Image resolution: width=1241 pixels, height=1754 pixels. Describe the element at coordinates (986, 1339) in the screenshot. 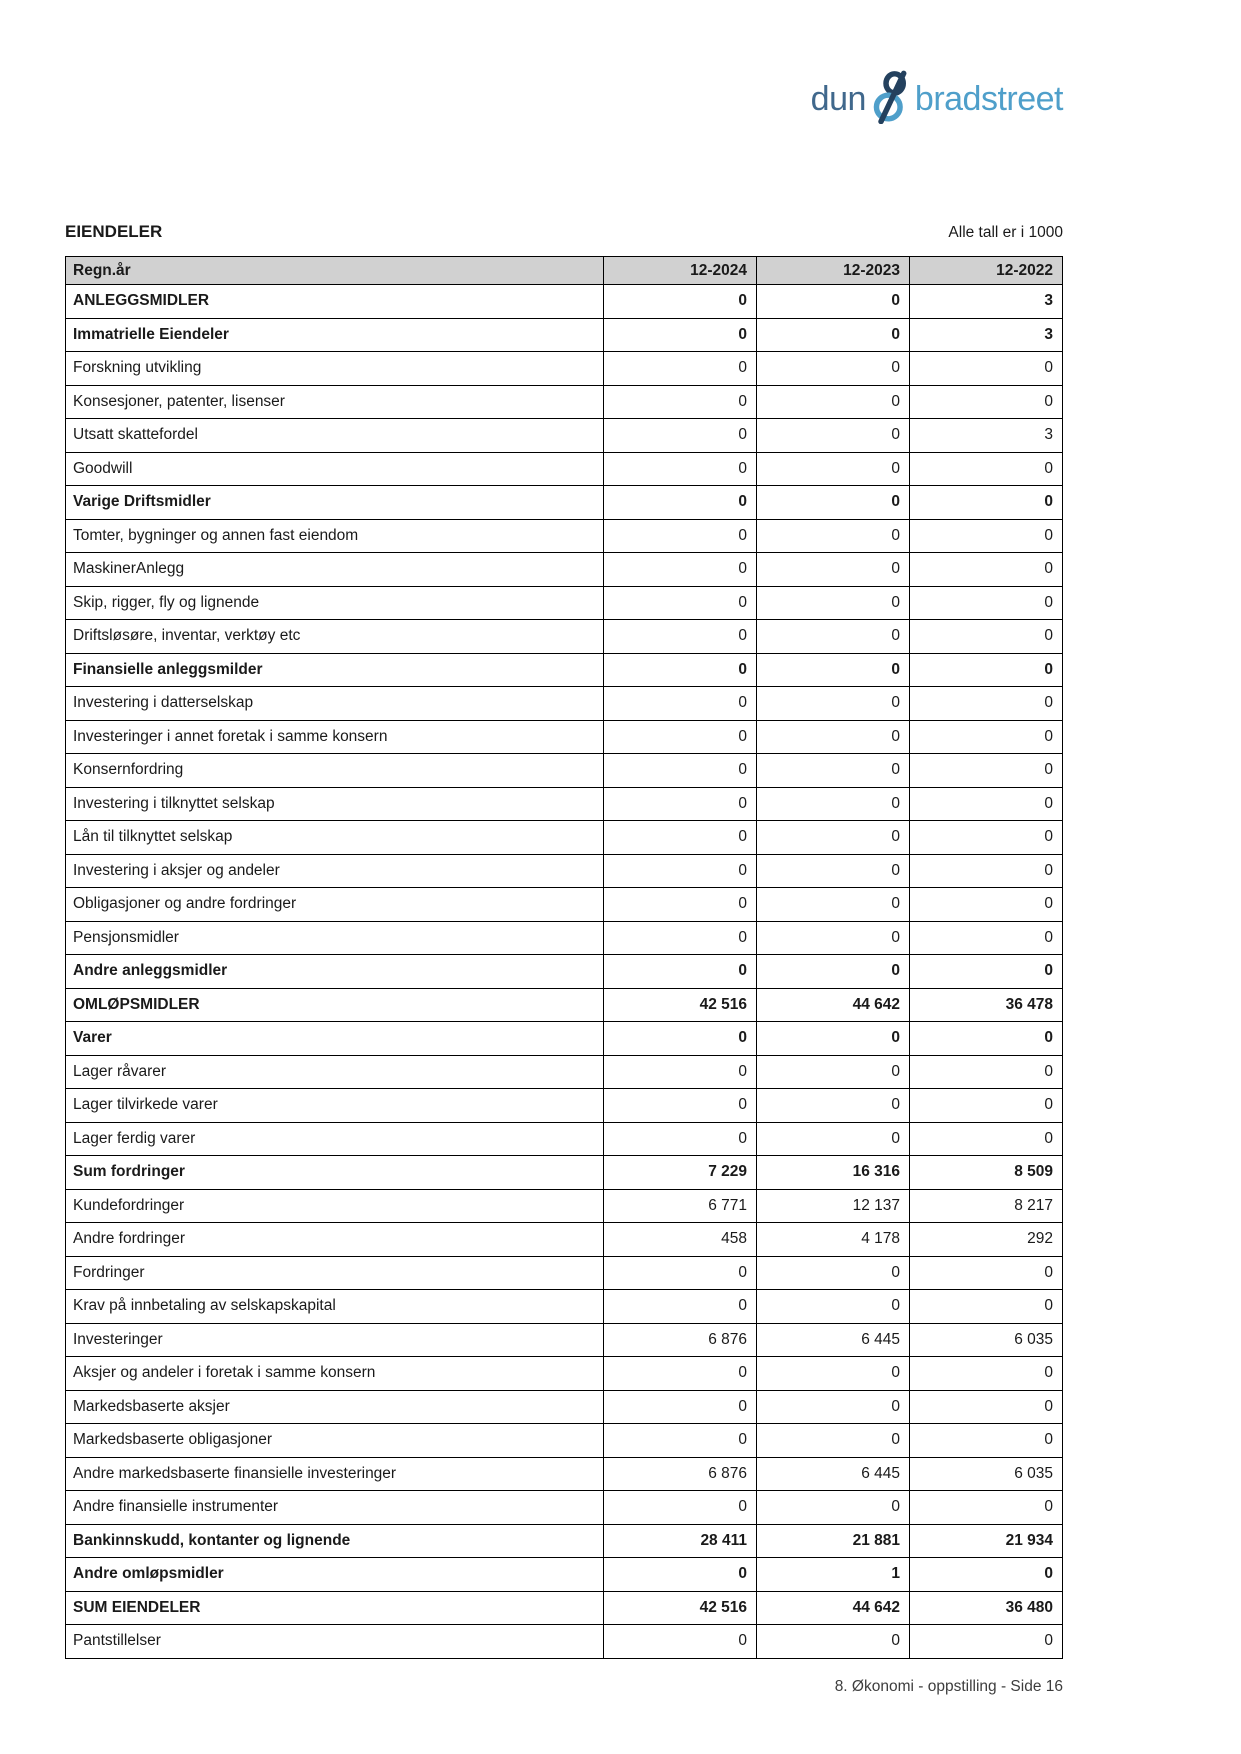

I see `row-value: 6 035` at that location.